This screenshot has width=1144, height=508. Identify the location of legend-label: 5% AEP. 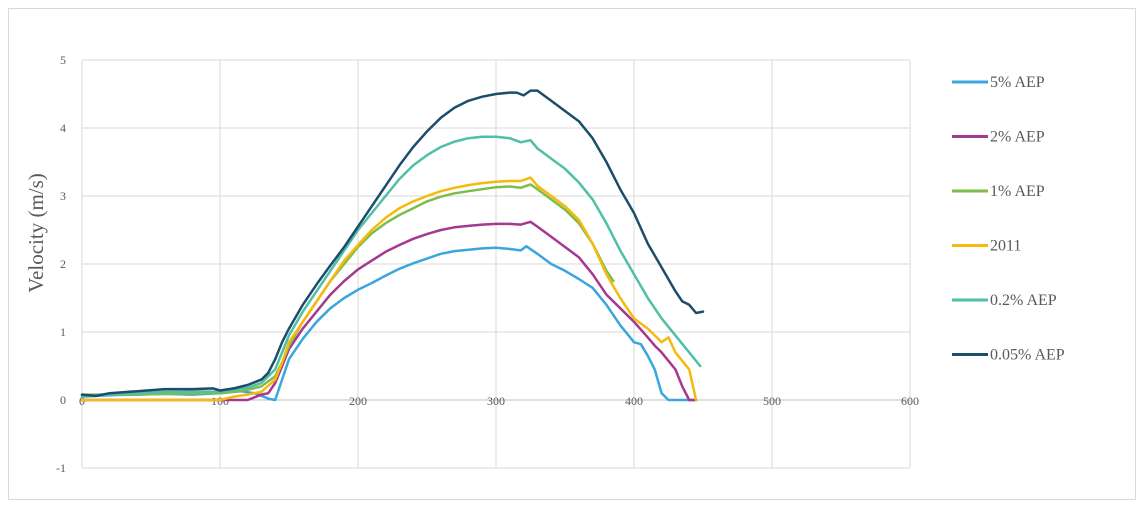
(1017, 82).